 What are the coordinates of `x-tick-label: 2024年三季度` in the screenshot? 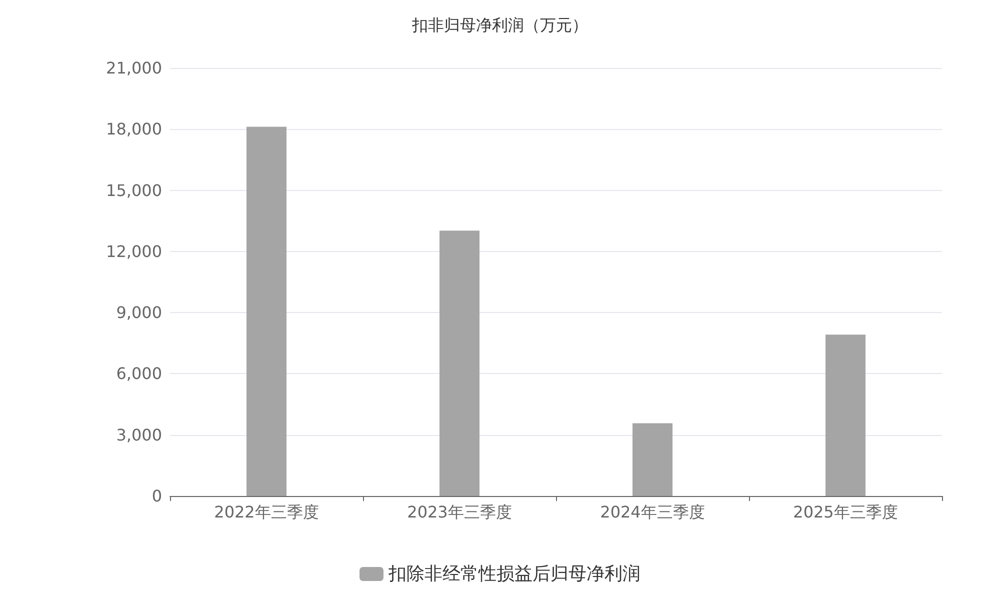 It's located at (652, 512).